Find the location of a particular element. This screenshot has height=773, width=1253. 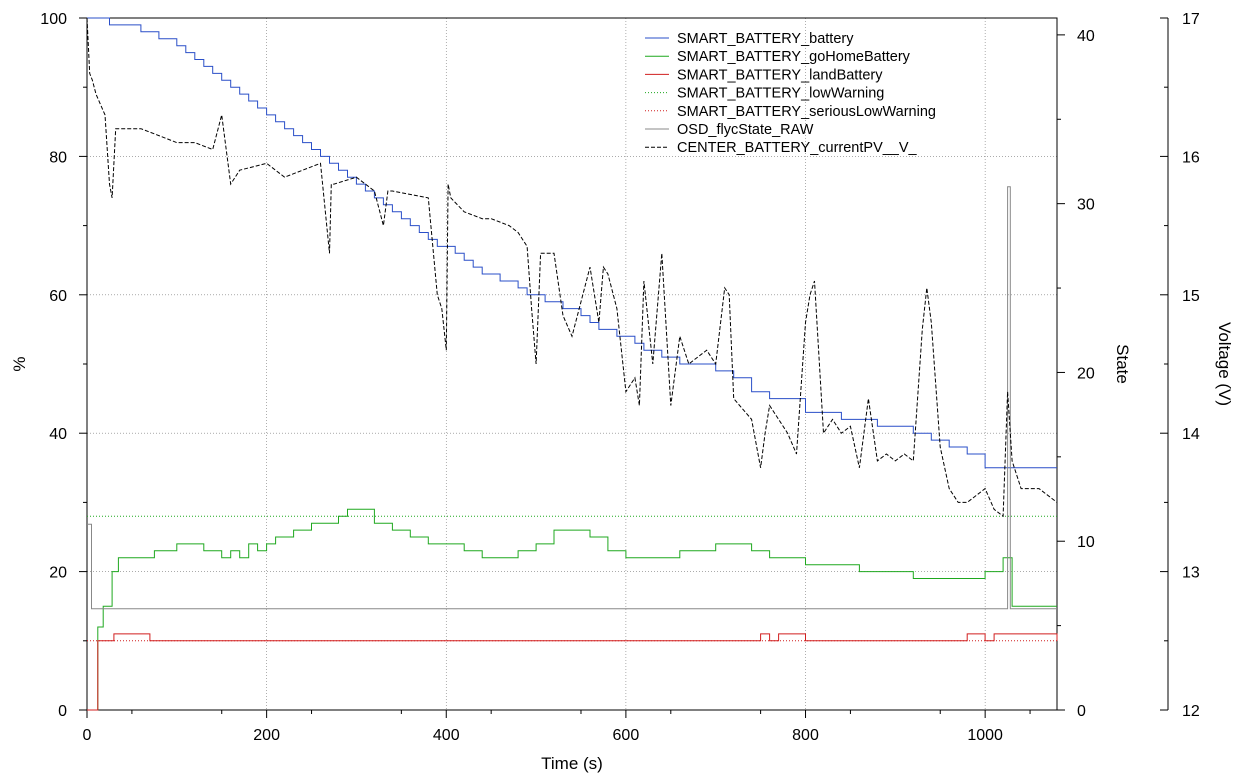

y-state-axis-label: State is located at coordinates (1122, 364).